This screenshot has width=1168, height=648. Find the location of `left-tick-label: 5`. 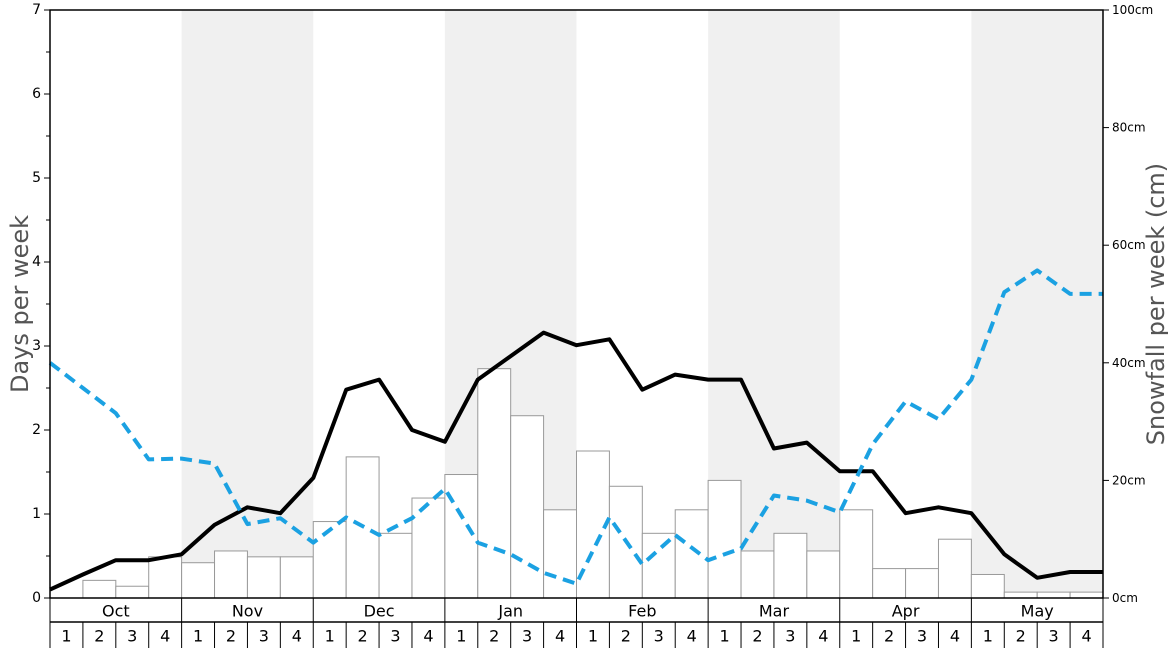

left-tick-label: 5 is located at coordinates (36, 178).